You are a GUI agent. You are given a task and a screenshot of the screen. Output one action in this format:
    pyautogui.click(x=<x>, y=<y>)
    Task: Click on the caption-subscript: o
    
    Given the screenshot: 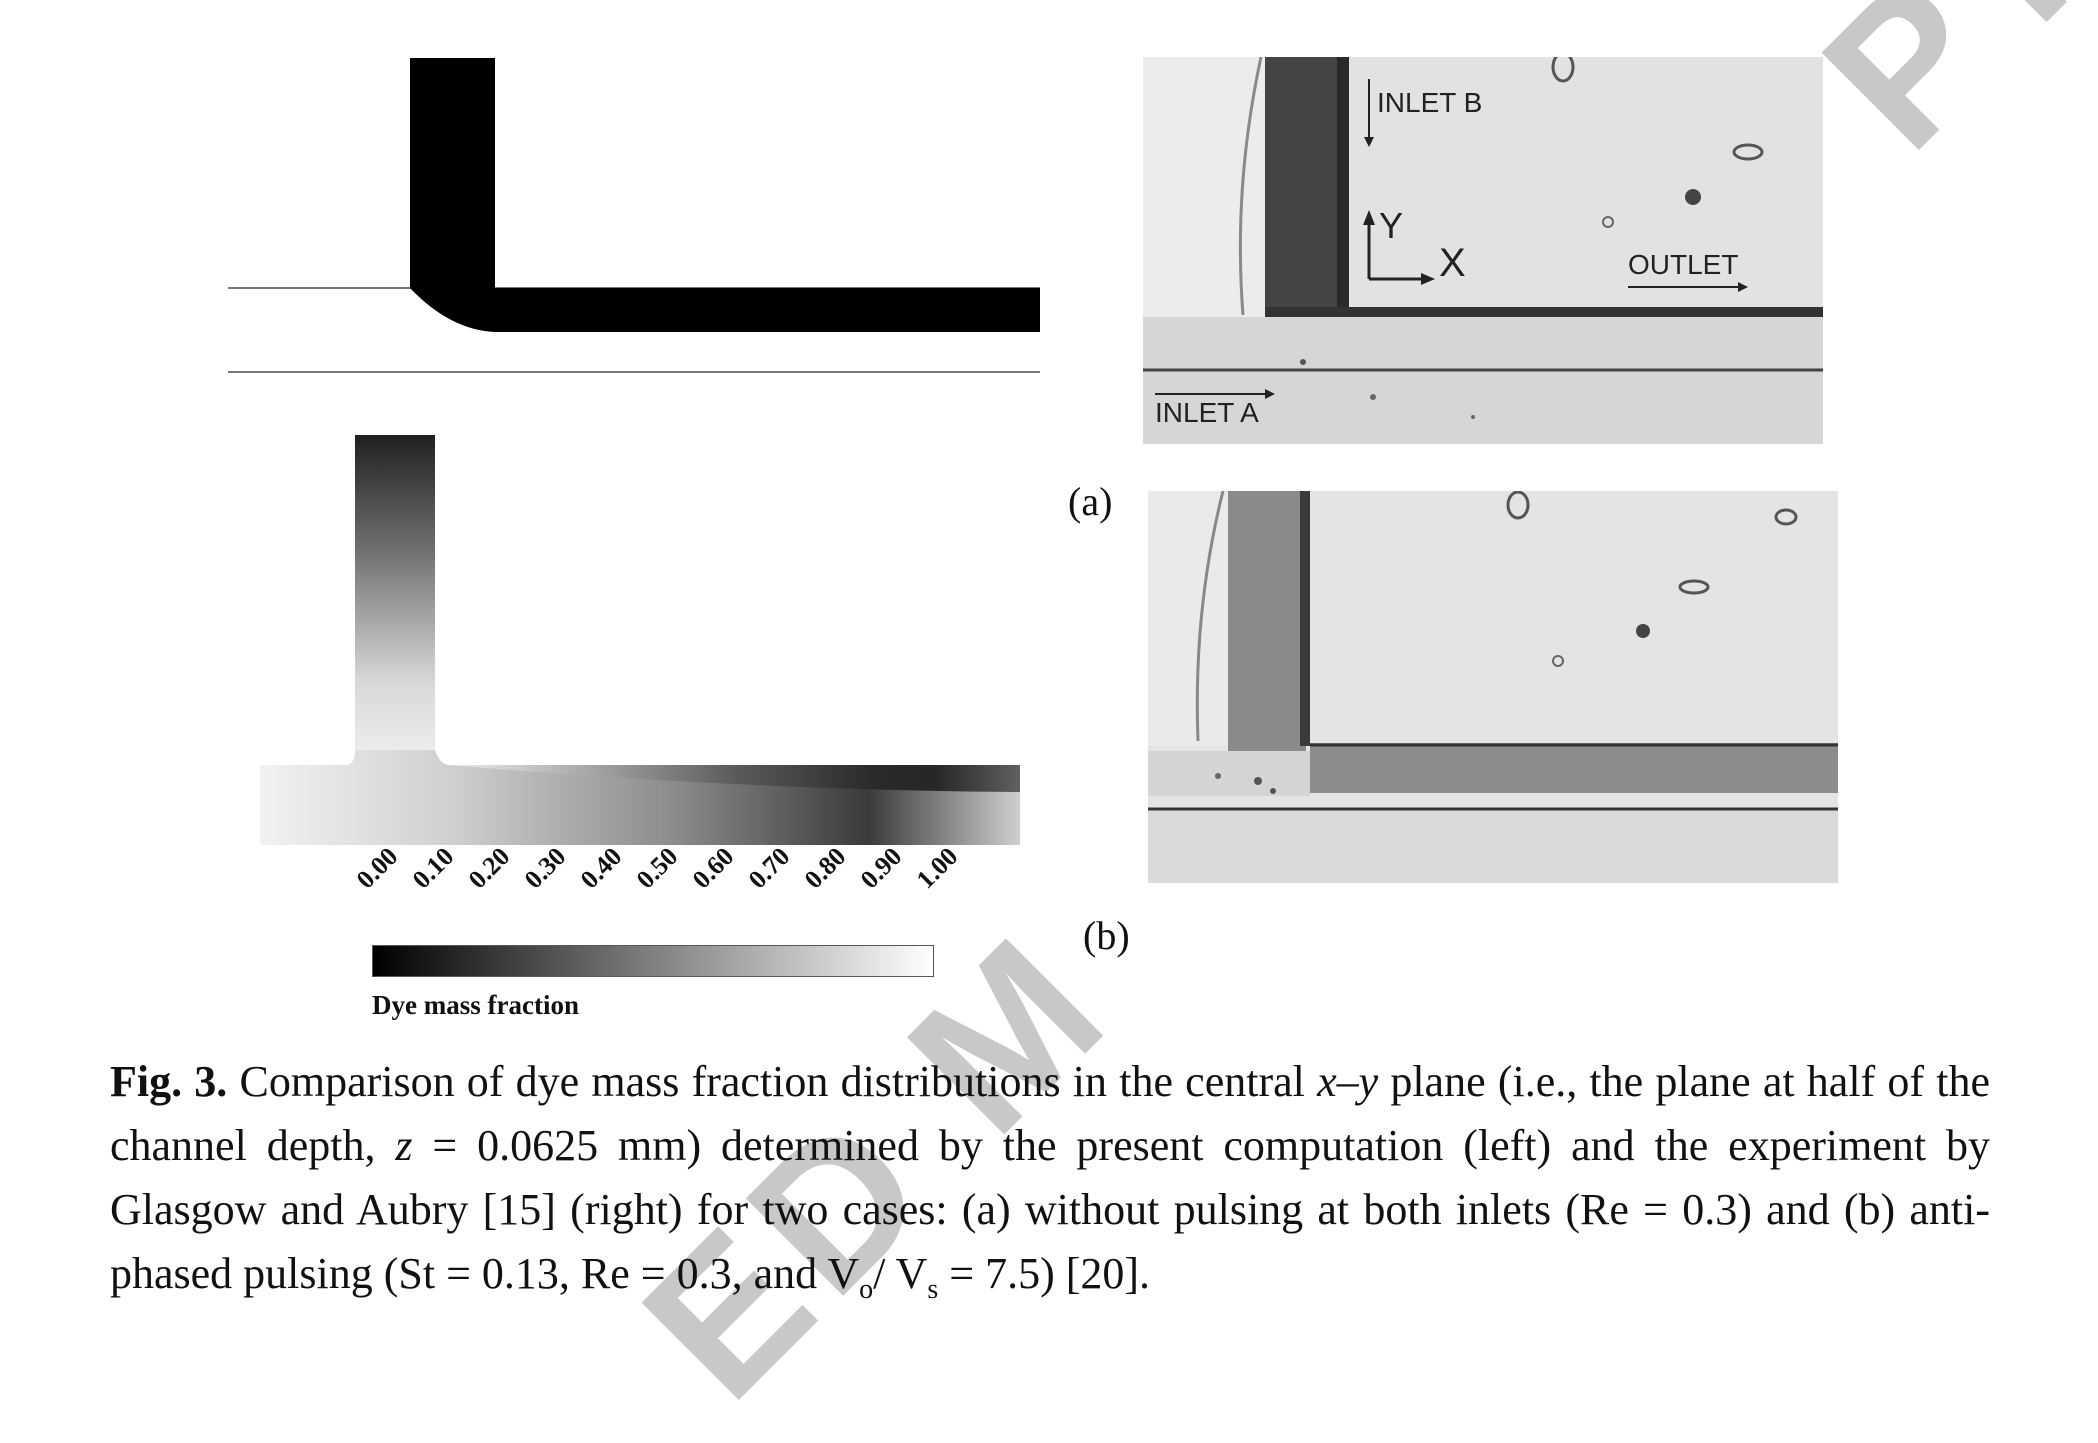 What is the action you would take?
    pyautogui.click(x=866, y=1289)
    